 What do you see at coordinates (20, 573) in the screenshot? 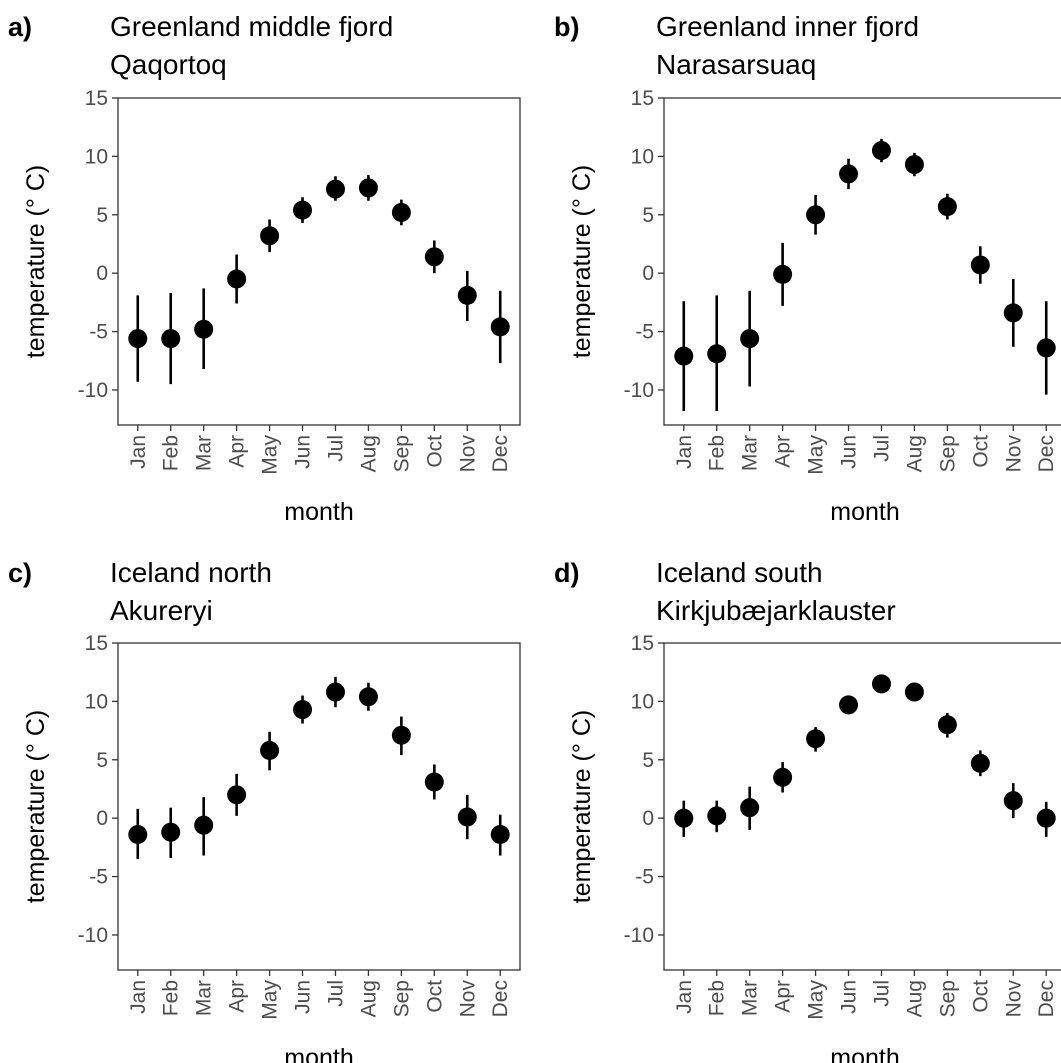
I see `panel-label: c)` at bounding box center [20, 573].